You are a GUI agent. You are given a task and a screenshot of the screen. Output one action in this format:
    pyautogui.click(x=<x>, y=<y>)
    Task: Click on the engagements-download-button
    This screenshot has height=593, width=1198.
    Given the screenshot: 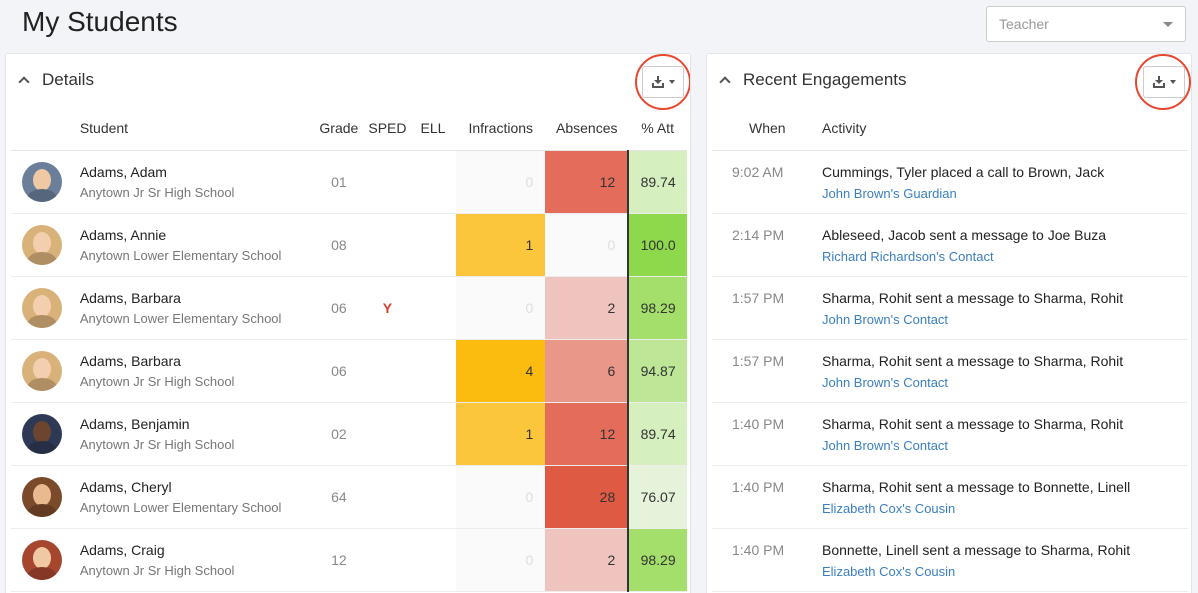 What is the action you would take?
    pyautogui.click(x=1164, y=82)
    